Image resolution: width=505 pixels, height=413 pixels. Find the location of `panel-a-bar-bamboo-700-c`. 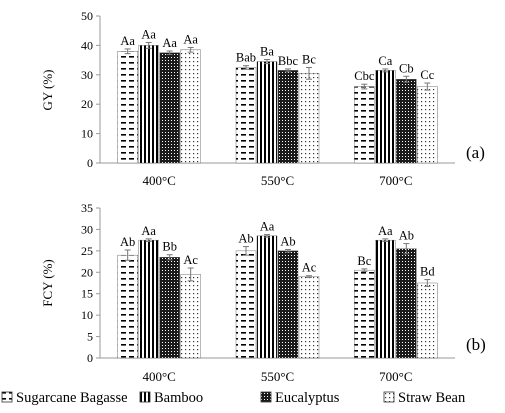

panel-a-bar-bamboo-700-c is located at coordinates (385, 117).